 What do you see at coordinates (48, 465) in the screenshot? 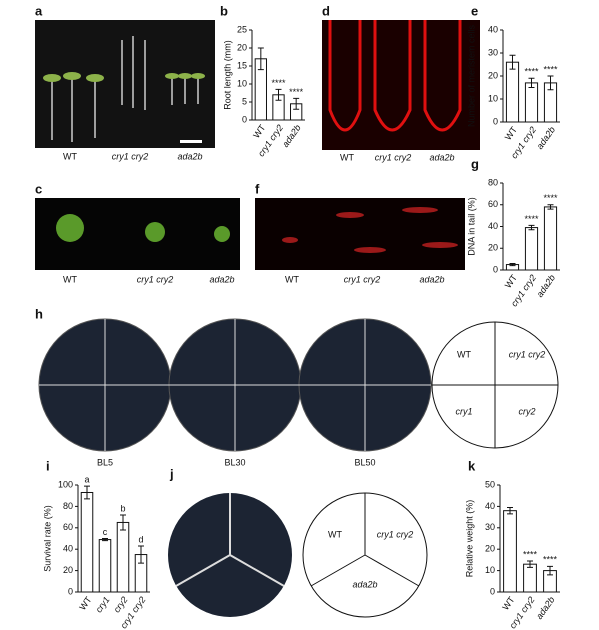
I see `panel-letter: i` at bounding box center [48, 465].